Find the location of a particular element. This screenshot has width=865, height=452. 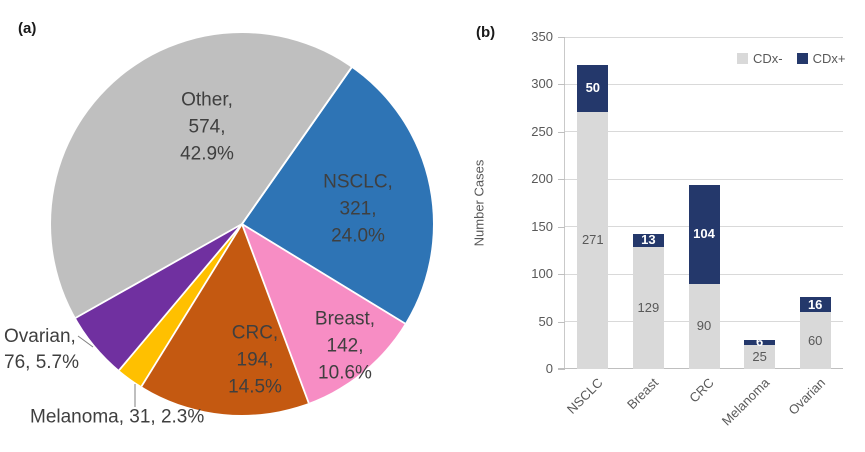

legend: CDx- CDx+ is located at coordinates (791, 58).